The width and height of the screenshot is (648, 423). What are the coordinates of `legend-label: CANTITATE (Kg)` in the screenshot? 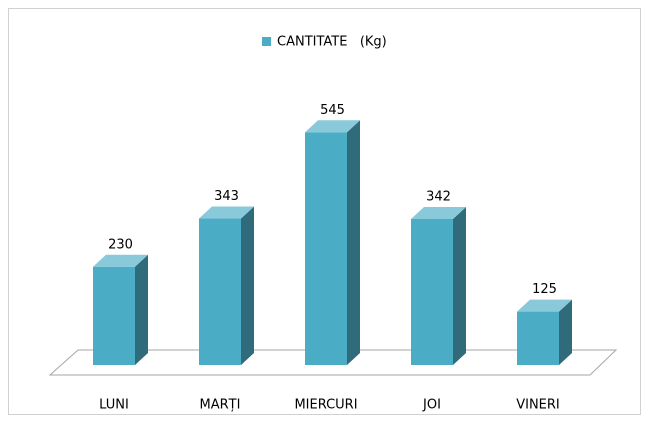 It's located at (332, 42).